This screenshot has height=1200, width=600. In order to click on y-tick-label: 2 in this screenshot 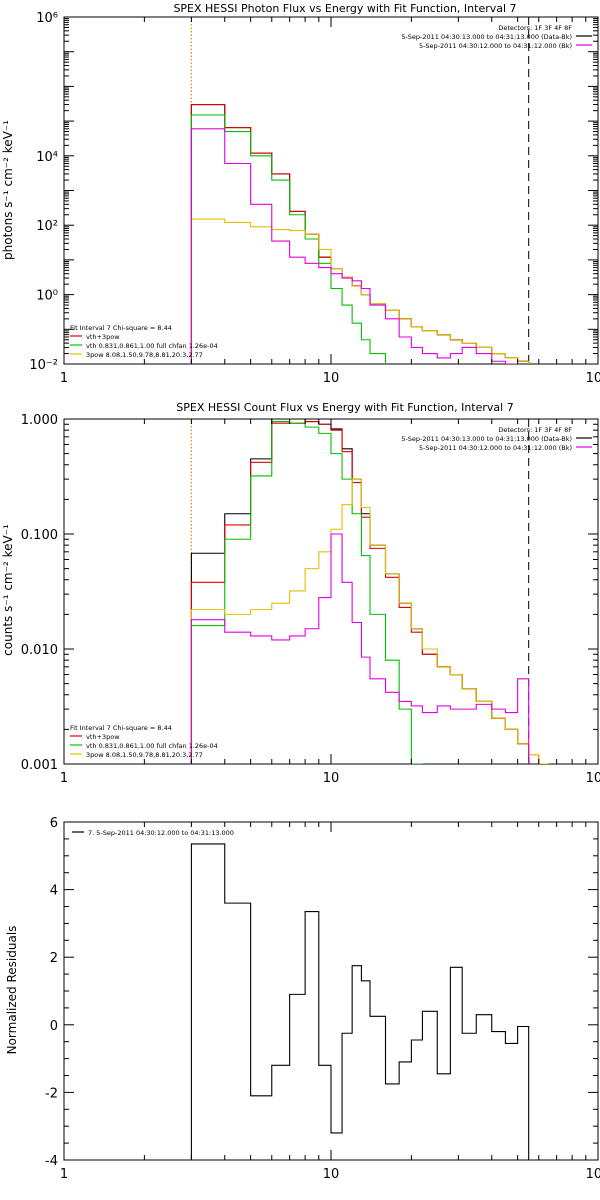, I will do `click(54, 958)`.